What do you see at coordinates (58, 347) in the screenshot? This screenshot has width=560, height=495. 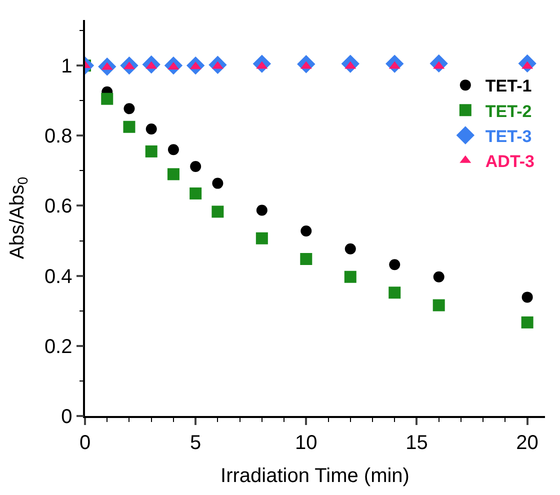 I see `y-tick-label: 0.2` at bounding box center [58, 347].